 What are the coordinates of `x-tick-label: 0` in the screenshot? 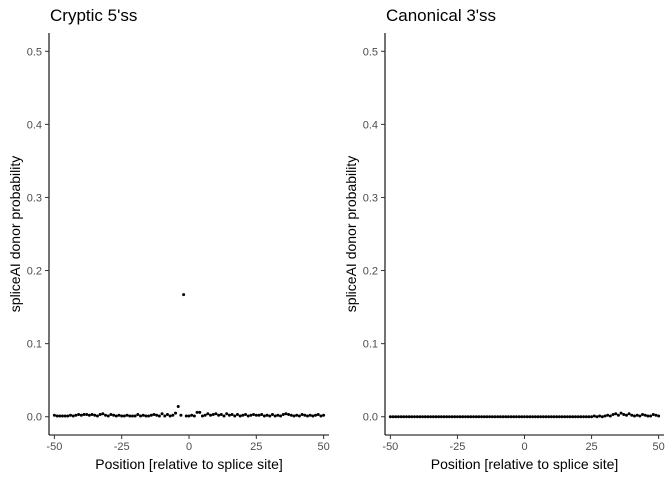 It's located at (189, 447).